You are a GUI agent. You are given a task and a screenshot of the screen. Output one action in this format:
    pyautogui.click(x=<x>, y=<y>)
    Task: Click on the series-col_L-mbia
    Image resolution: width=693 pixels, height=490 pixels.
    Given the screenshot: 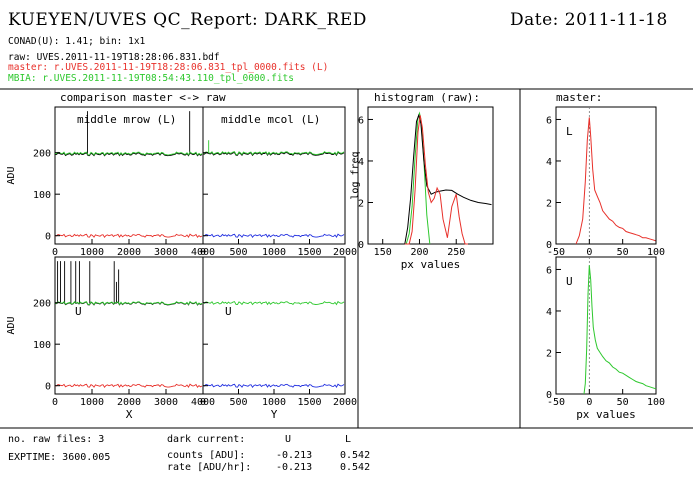 What is the action you would take?
    pyautogui.click(x=273, y=153)
    